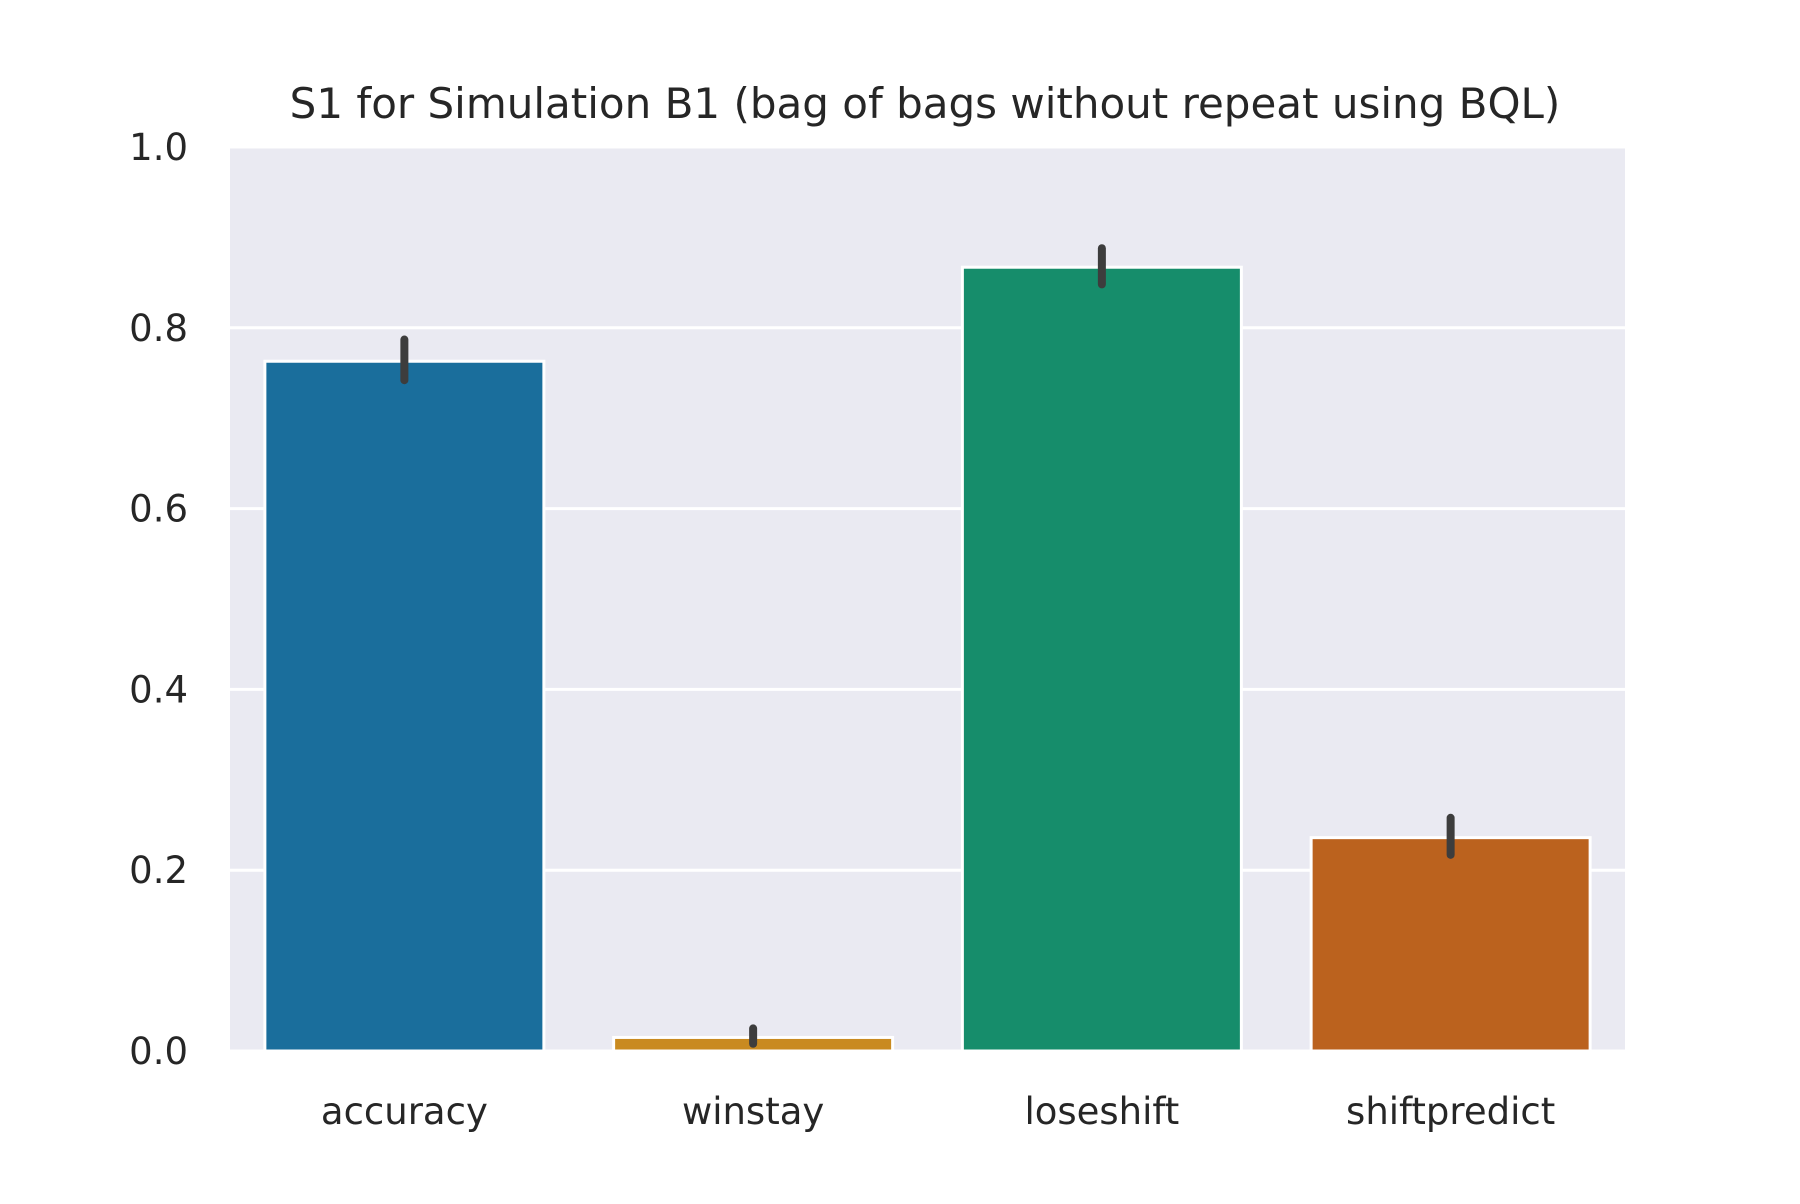  I want to click on y-tick-label: 0.6, so click(158, 509).